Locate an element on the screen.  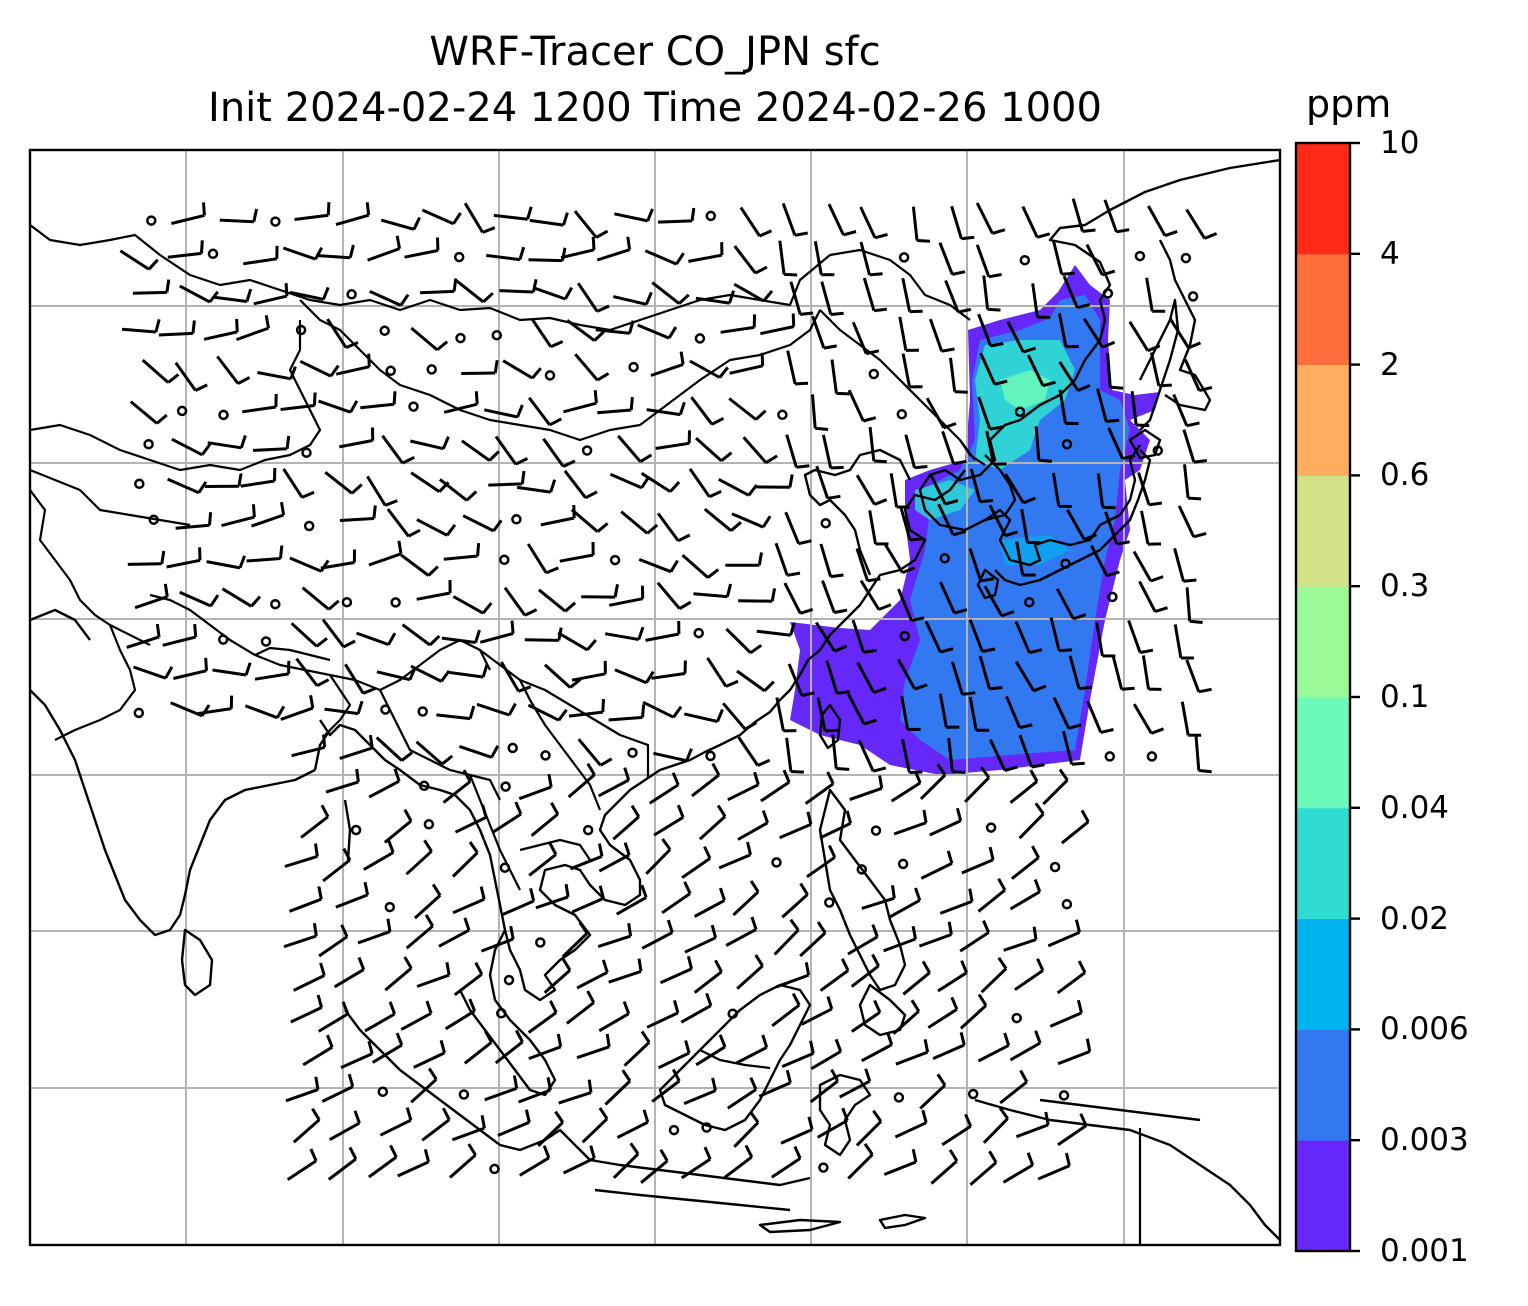
border-bangladesh is located at coordinates (338, 705).